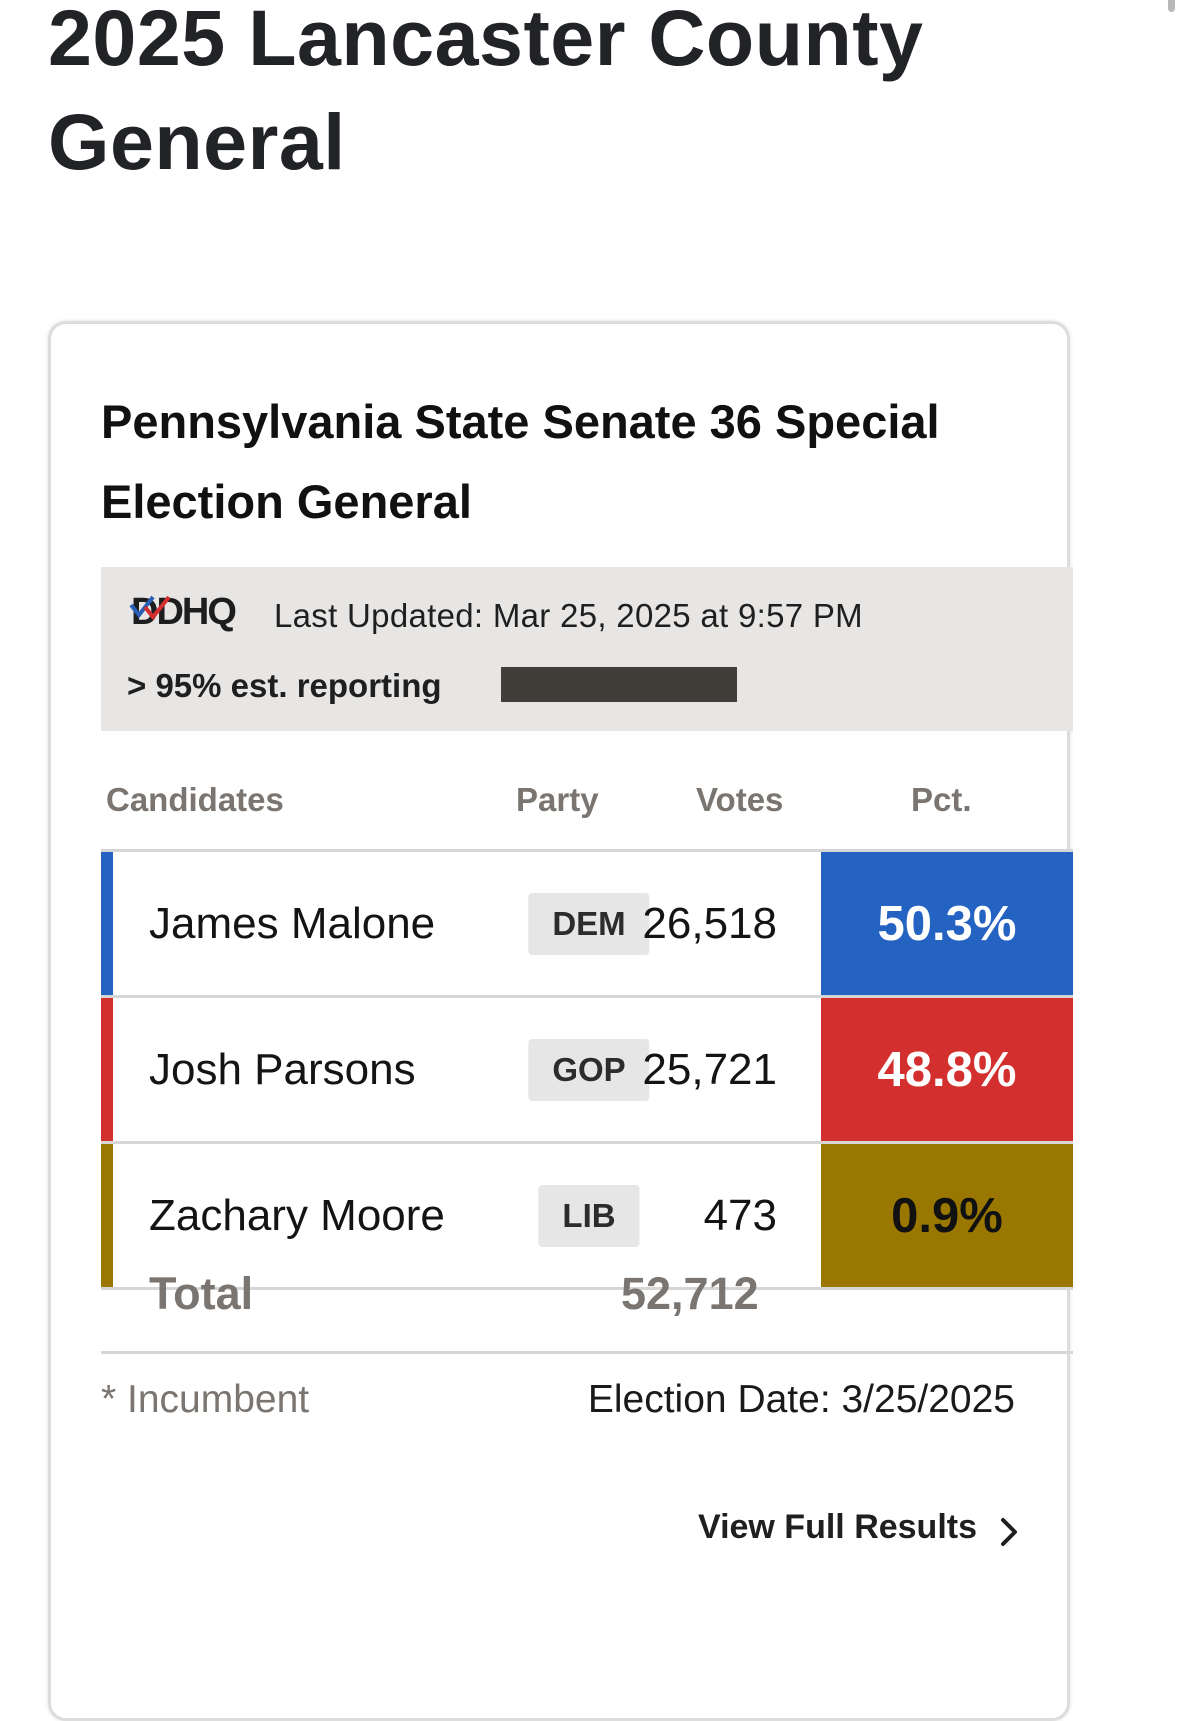  What do you see at coordinates (557, 799) in the screenshot?
I see `column-header-party: Party` at bounding box center [557, 799].